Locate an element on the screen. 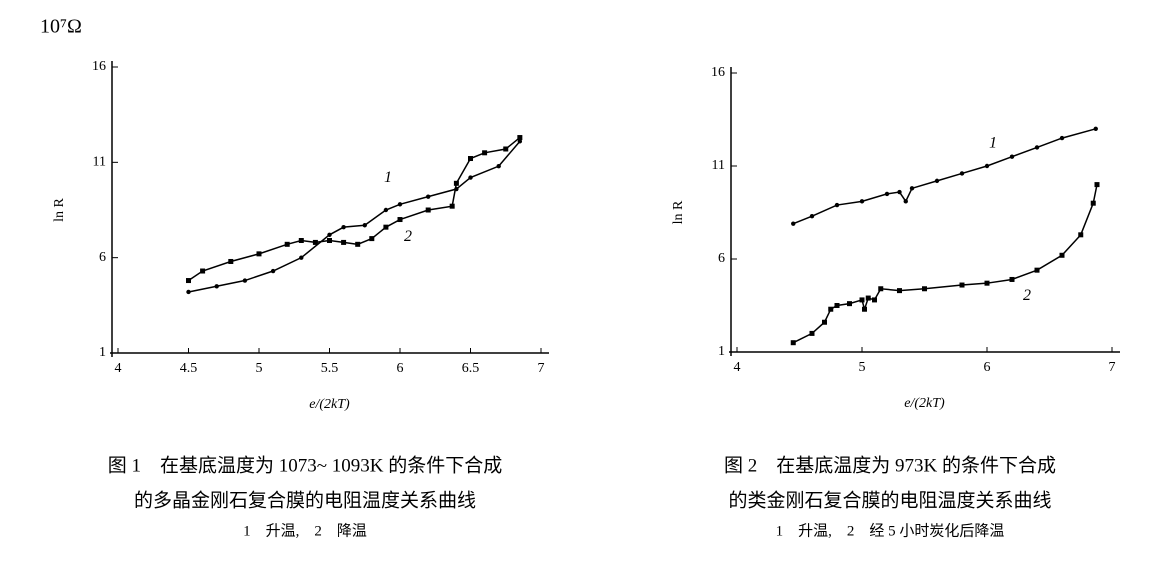 The width and height of the screenshot is (1158, 572). caption: 的多晶金刚石复合膜的电阻温度关系曲线 is located at coordinates (305, 500).